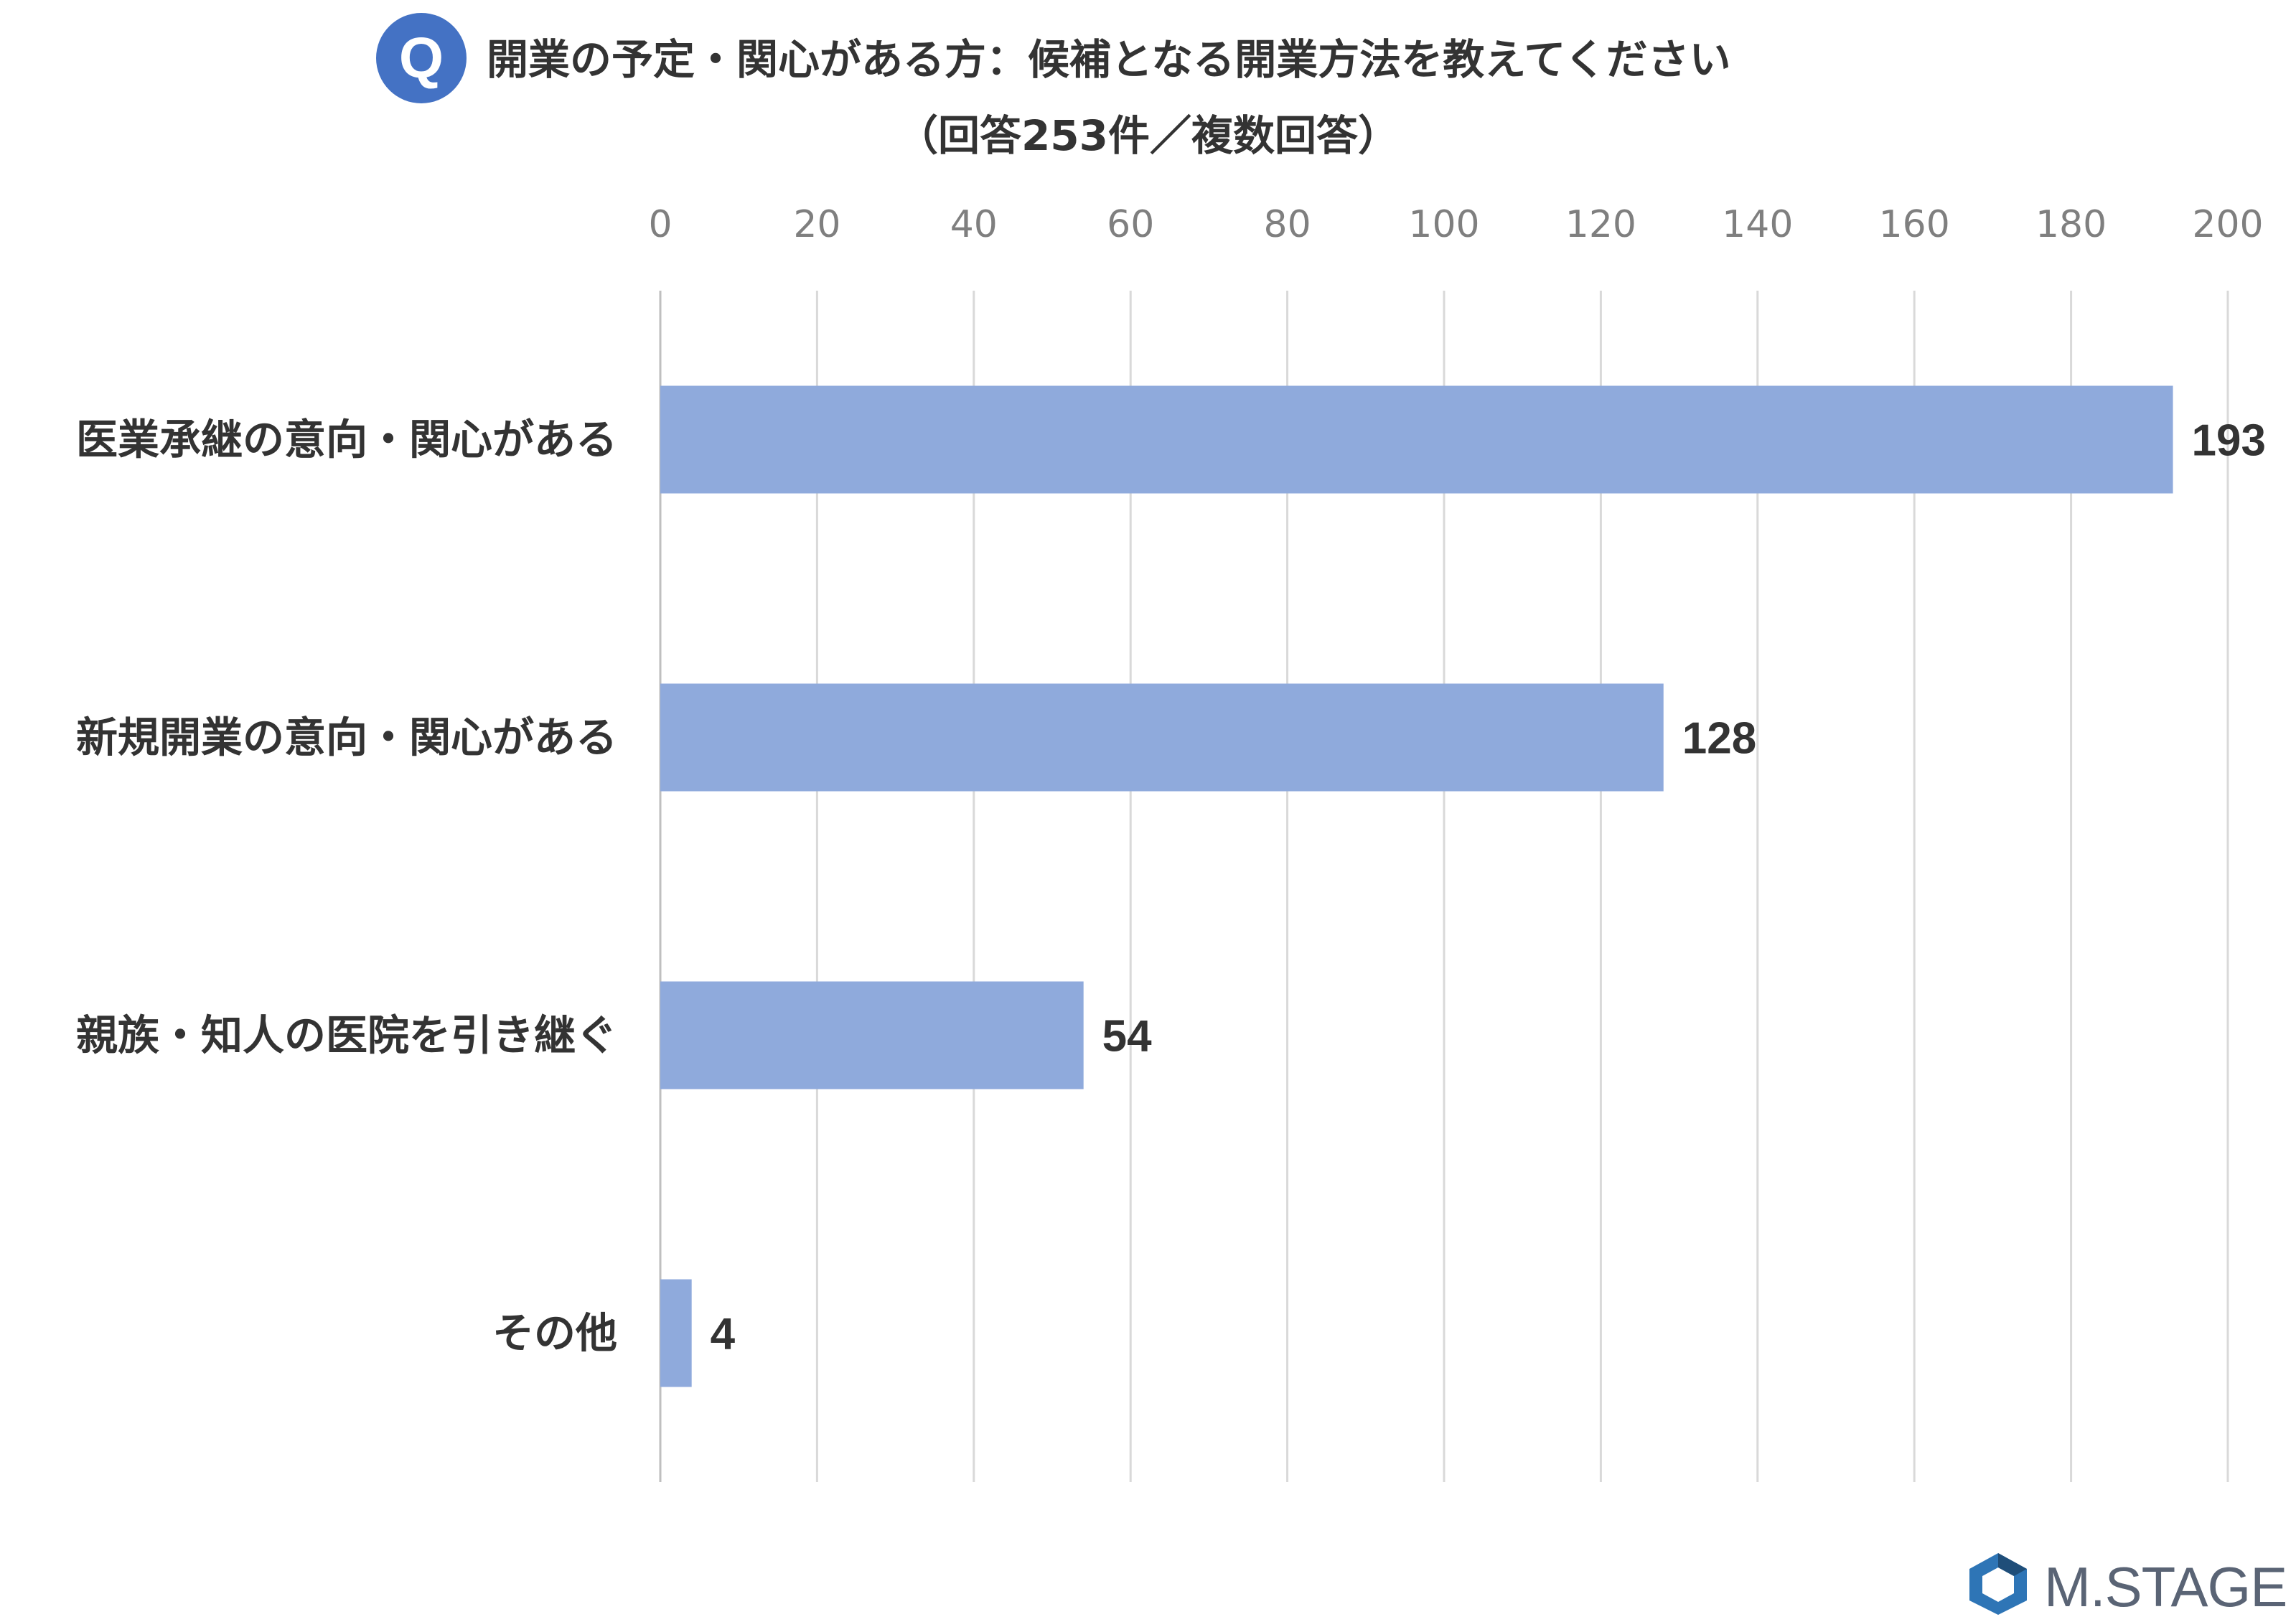 This screenshot has width=2296, height=1622. Describe the element at coordinates (1719, 739) in the screenshot. I see `data-label: 128` at that location.